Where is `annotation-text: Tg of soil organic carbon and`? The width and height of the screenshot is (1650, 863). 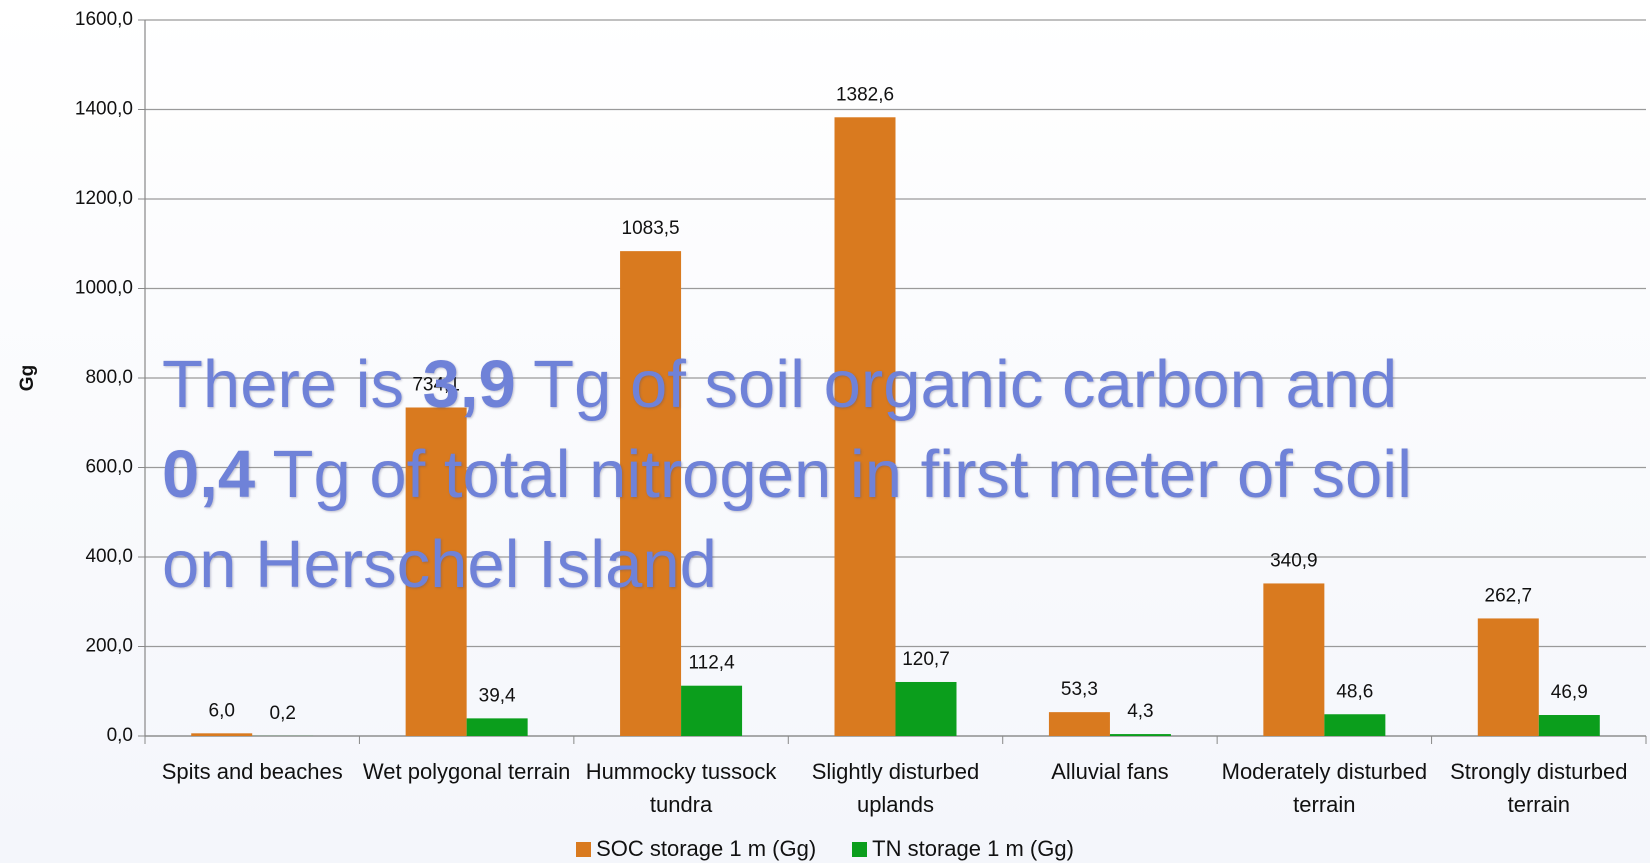
annotation-text: Tg of soil organic carbon and is located at coordinates (956, 384).